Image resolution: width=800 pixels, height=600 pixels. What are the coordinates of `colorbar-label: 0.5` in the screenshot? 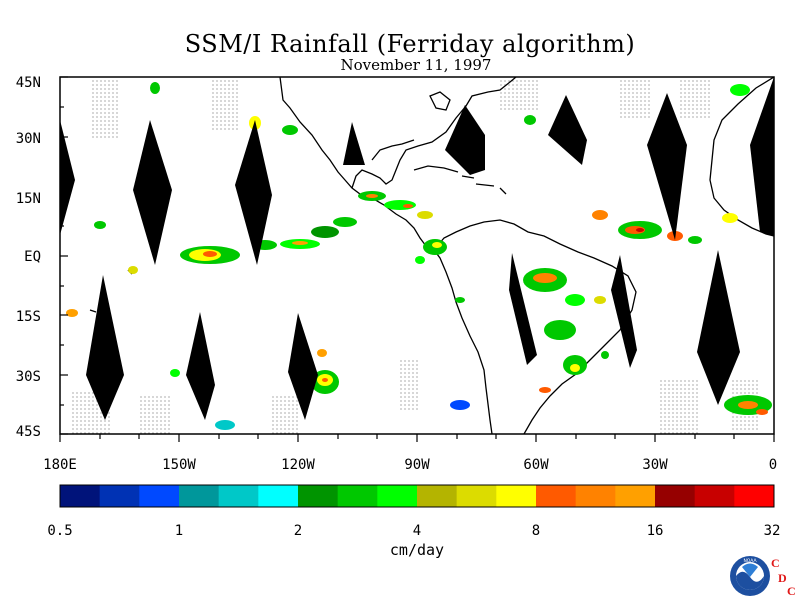 It's located at (59, 531).